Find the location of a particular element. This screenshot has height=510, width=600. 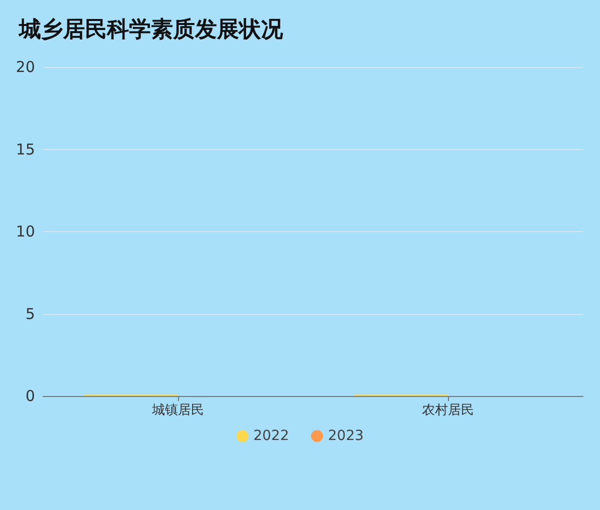

y-tick-label: 15 is located at coordinates (25, 149).